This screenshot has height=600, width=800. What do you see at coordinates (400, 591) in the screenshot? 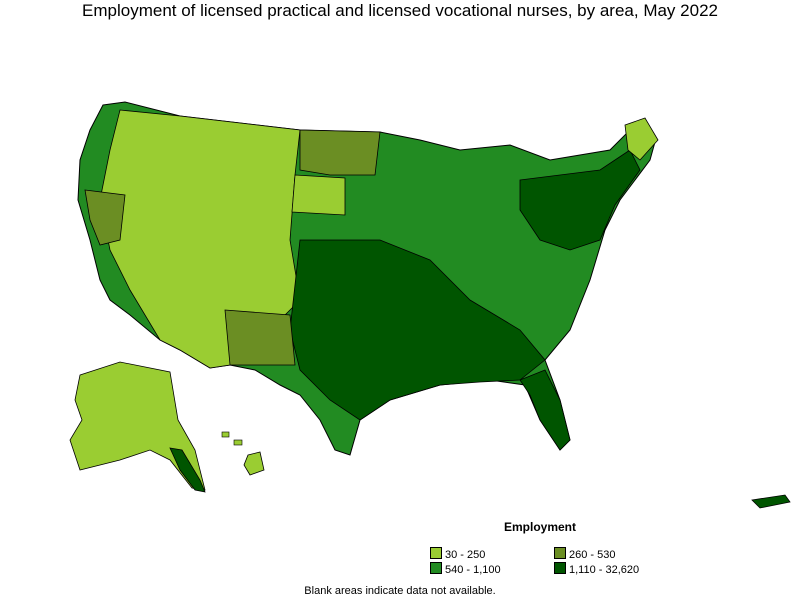
I see `footnote: Blank areas indicate data not available.` at bounding box center [400, 591].